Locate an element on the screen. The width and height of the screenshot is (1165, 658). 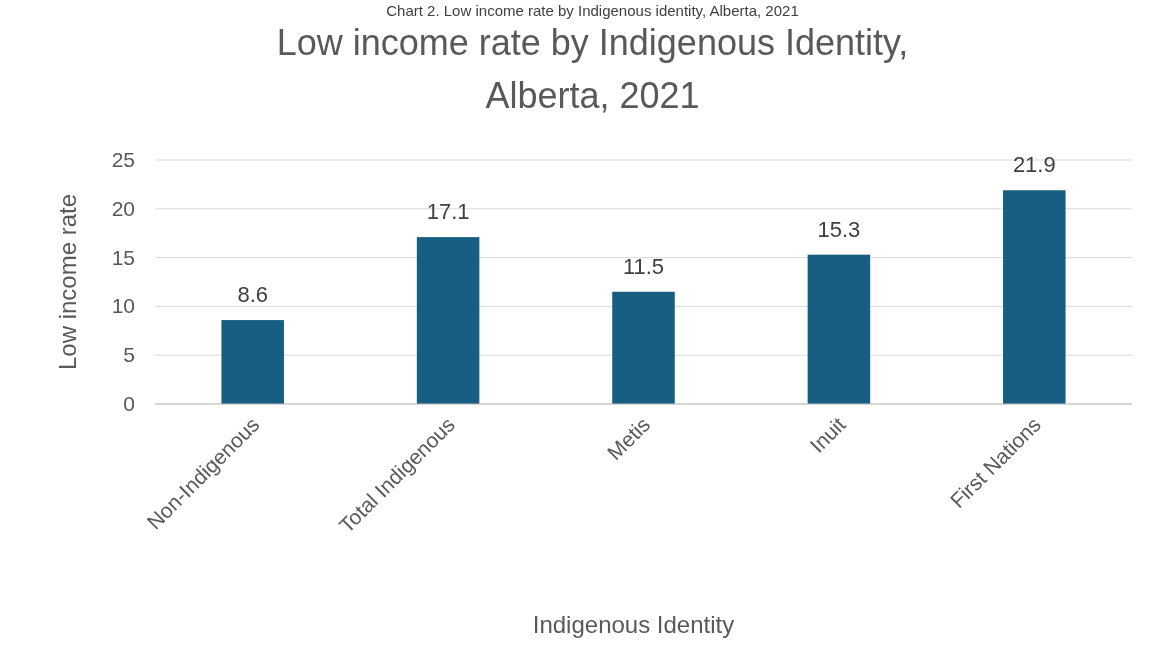
chart-title: Low income rate by Indigenous Identity, Alberta, 2021 is located at coordinates (592, 69).